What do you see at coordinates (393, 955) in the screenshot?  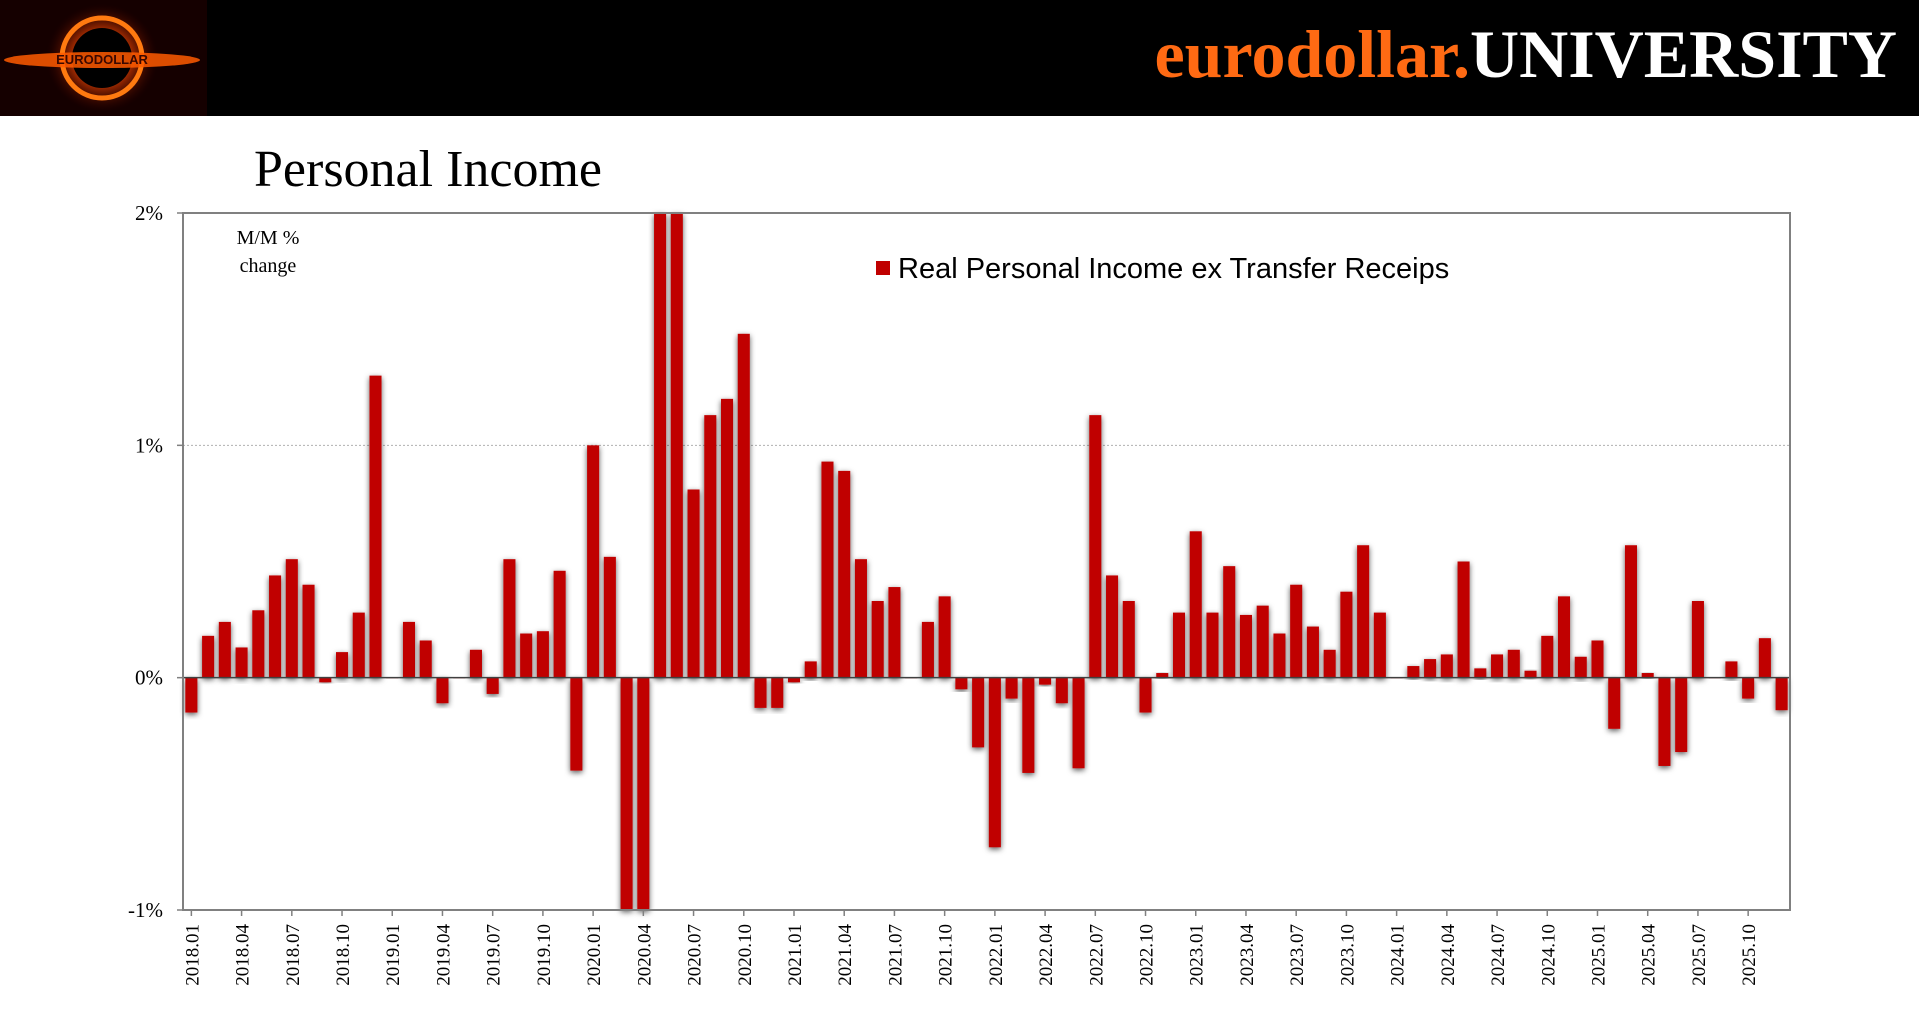 I see `x-tick-label: 2019.01` at bounding box center [393, 955].